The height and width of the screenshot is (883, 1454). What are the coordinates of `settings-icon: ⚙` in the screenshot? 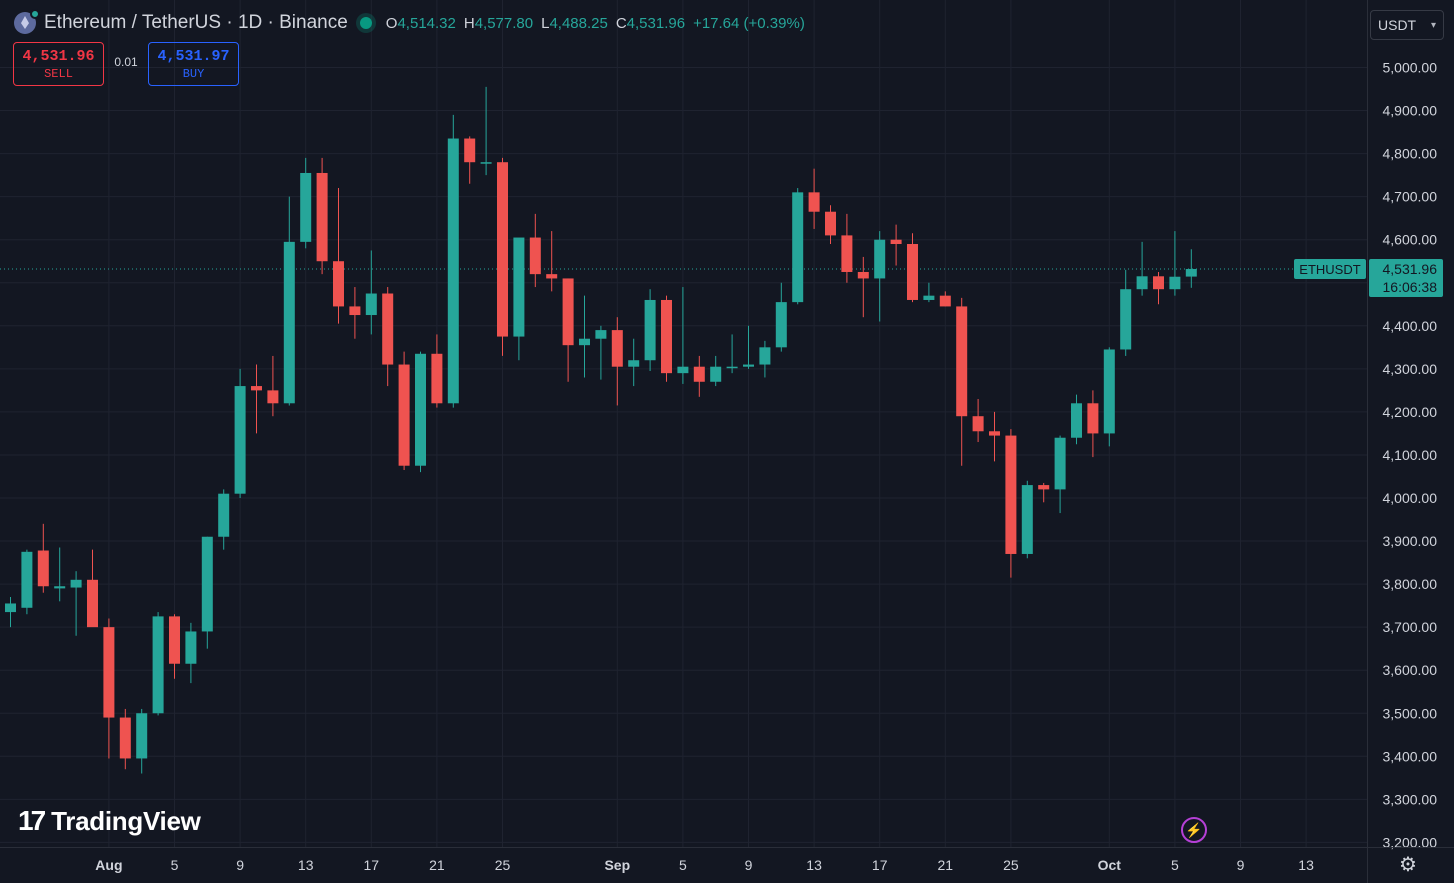 It's located at (1408, 865).